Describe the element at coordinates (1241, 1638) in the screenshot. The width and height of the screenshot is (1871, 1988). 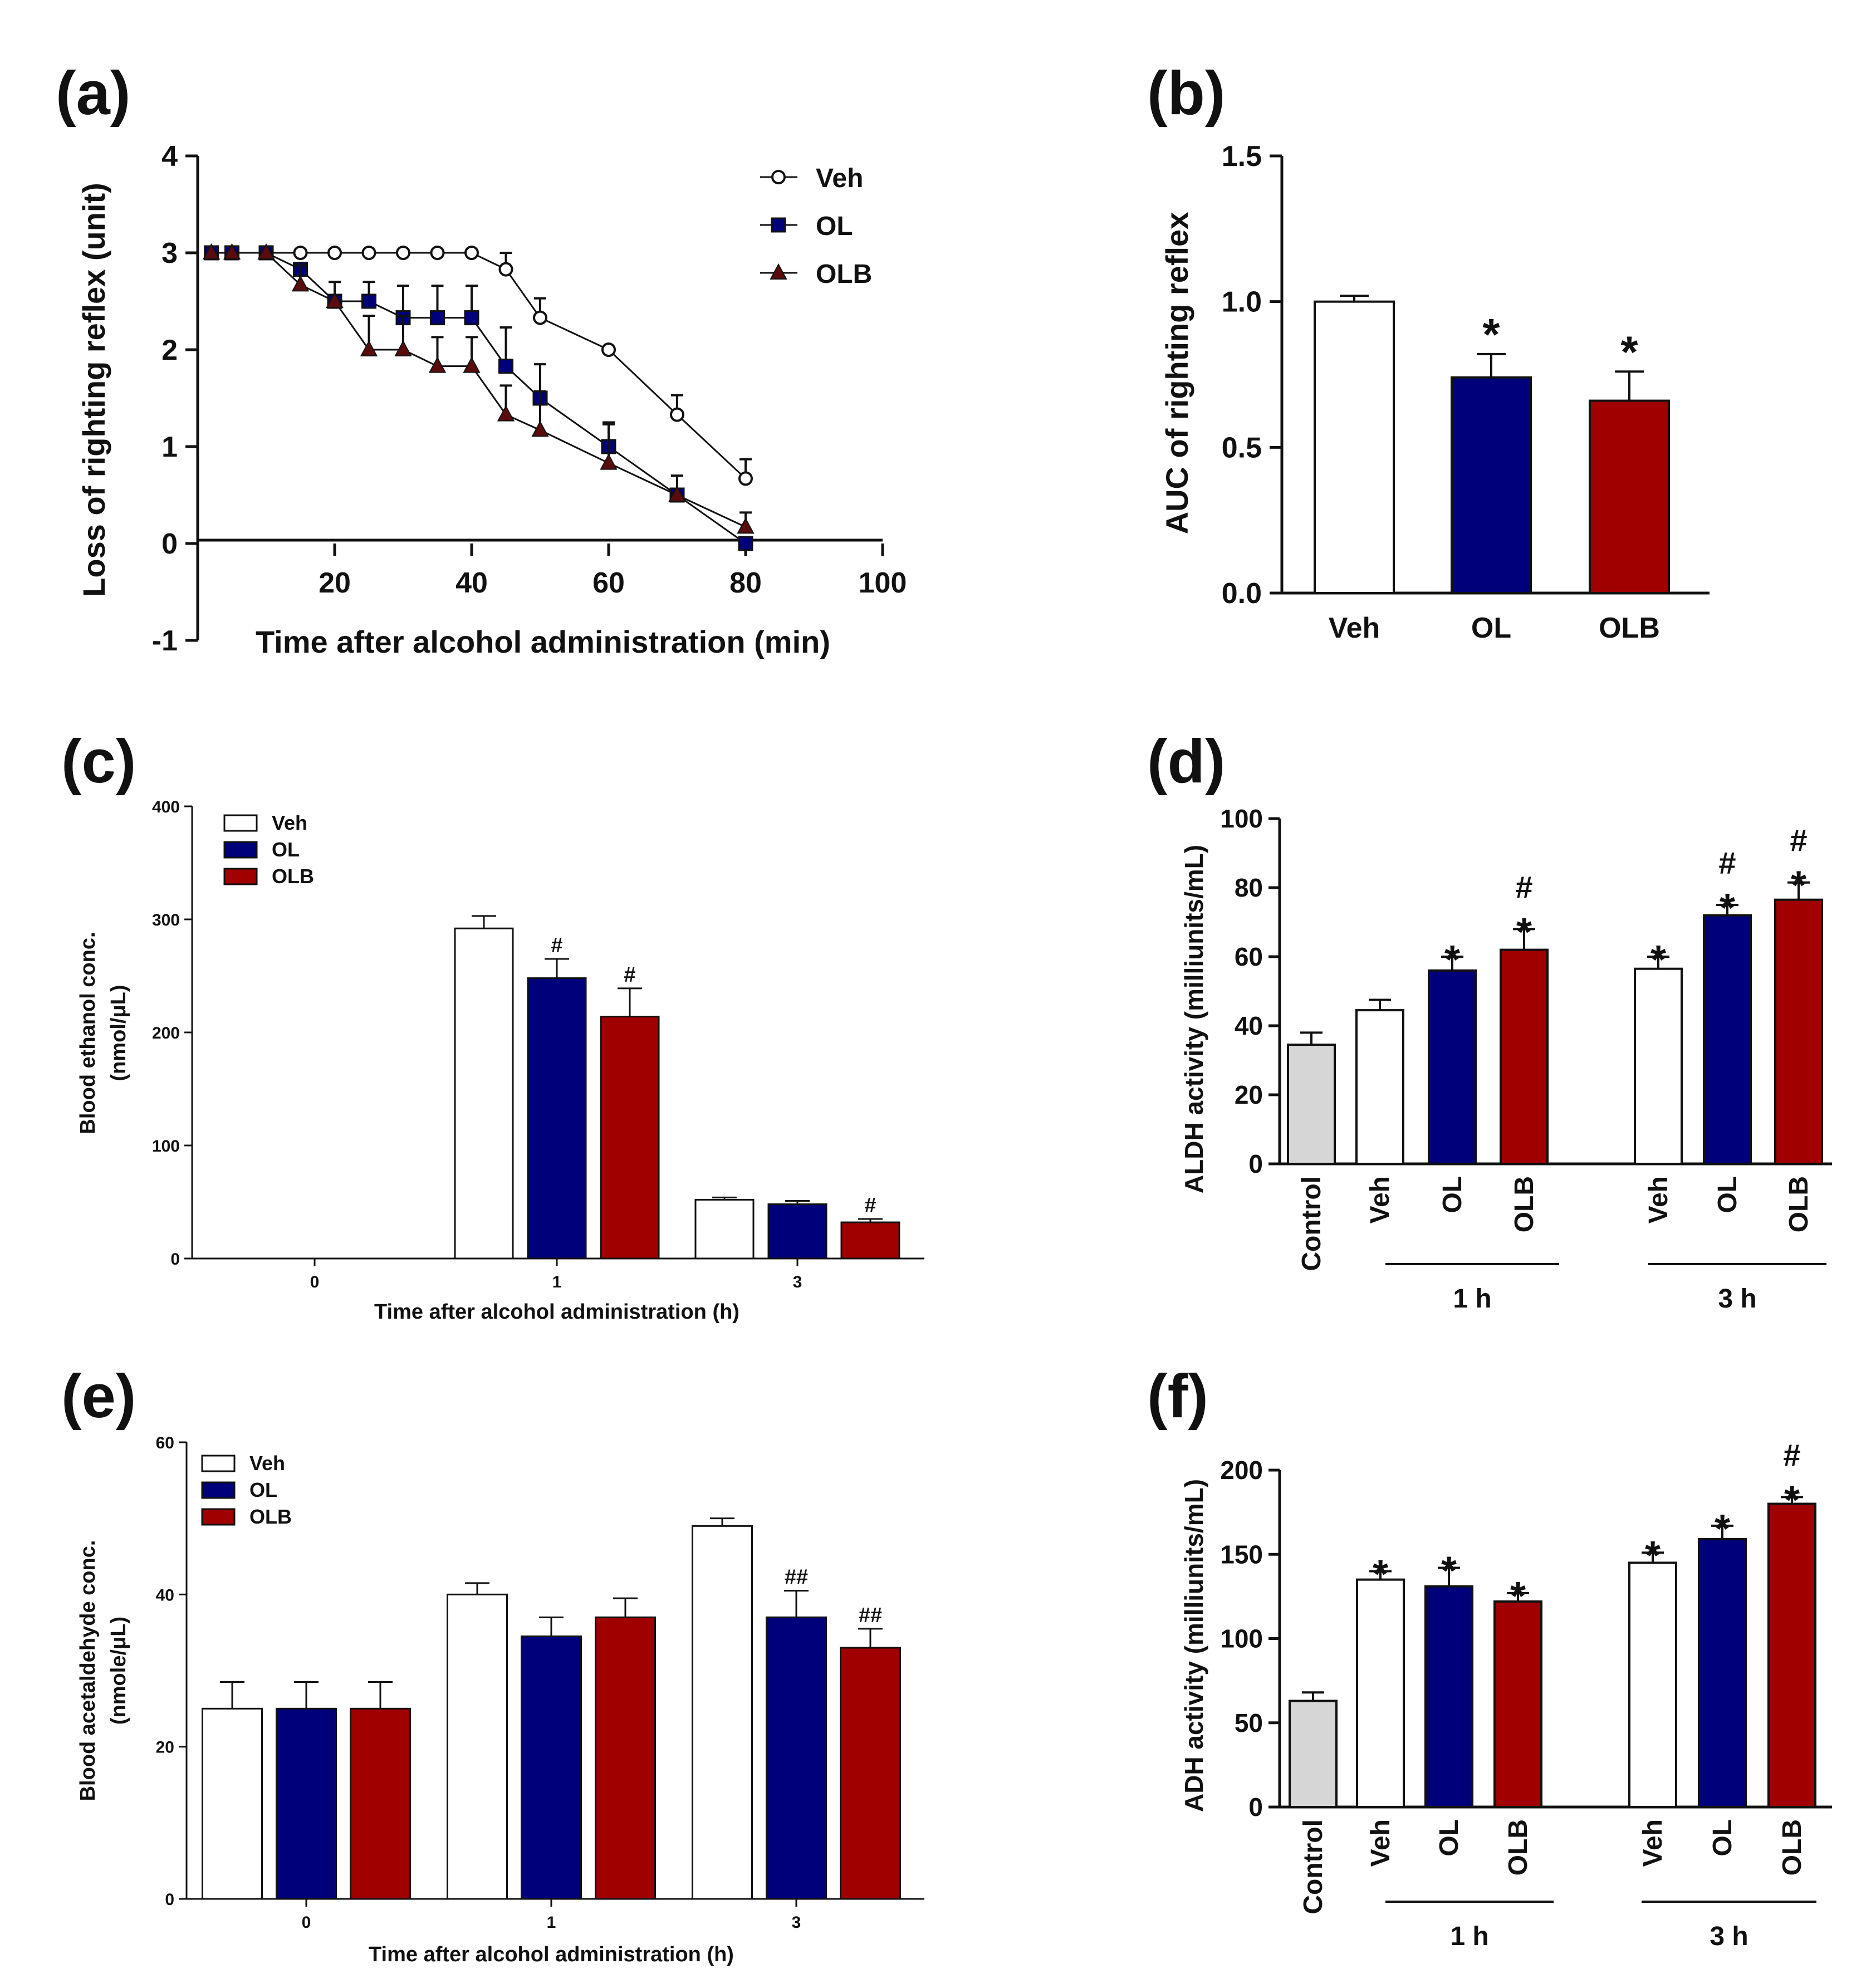
I see `f-y-tick-label: 100` at that location.